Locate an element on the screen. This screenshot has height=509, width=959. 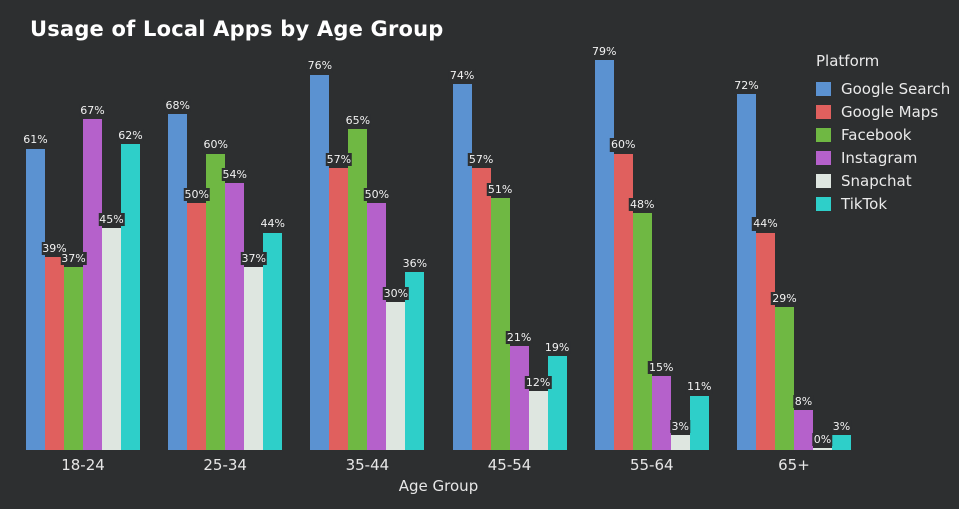
x-tick-label: 65+ is located at coordinates (794, 465).